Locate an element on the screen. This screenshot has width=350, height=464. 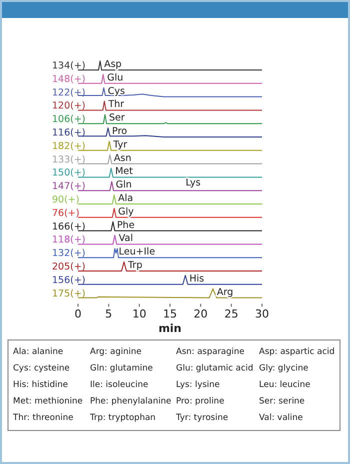
series-label: Pro is located at coordinates (120, 131).